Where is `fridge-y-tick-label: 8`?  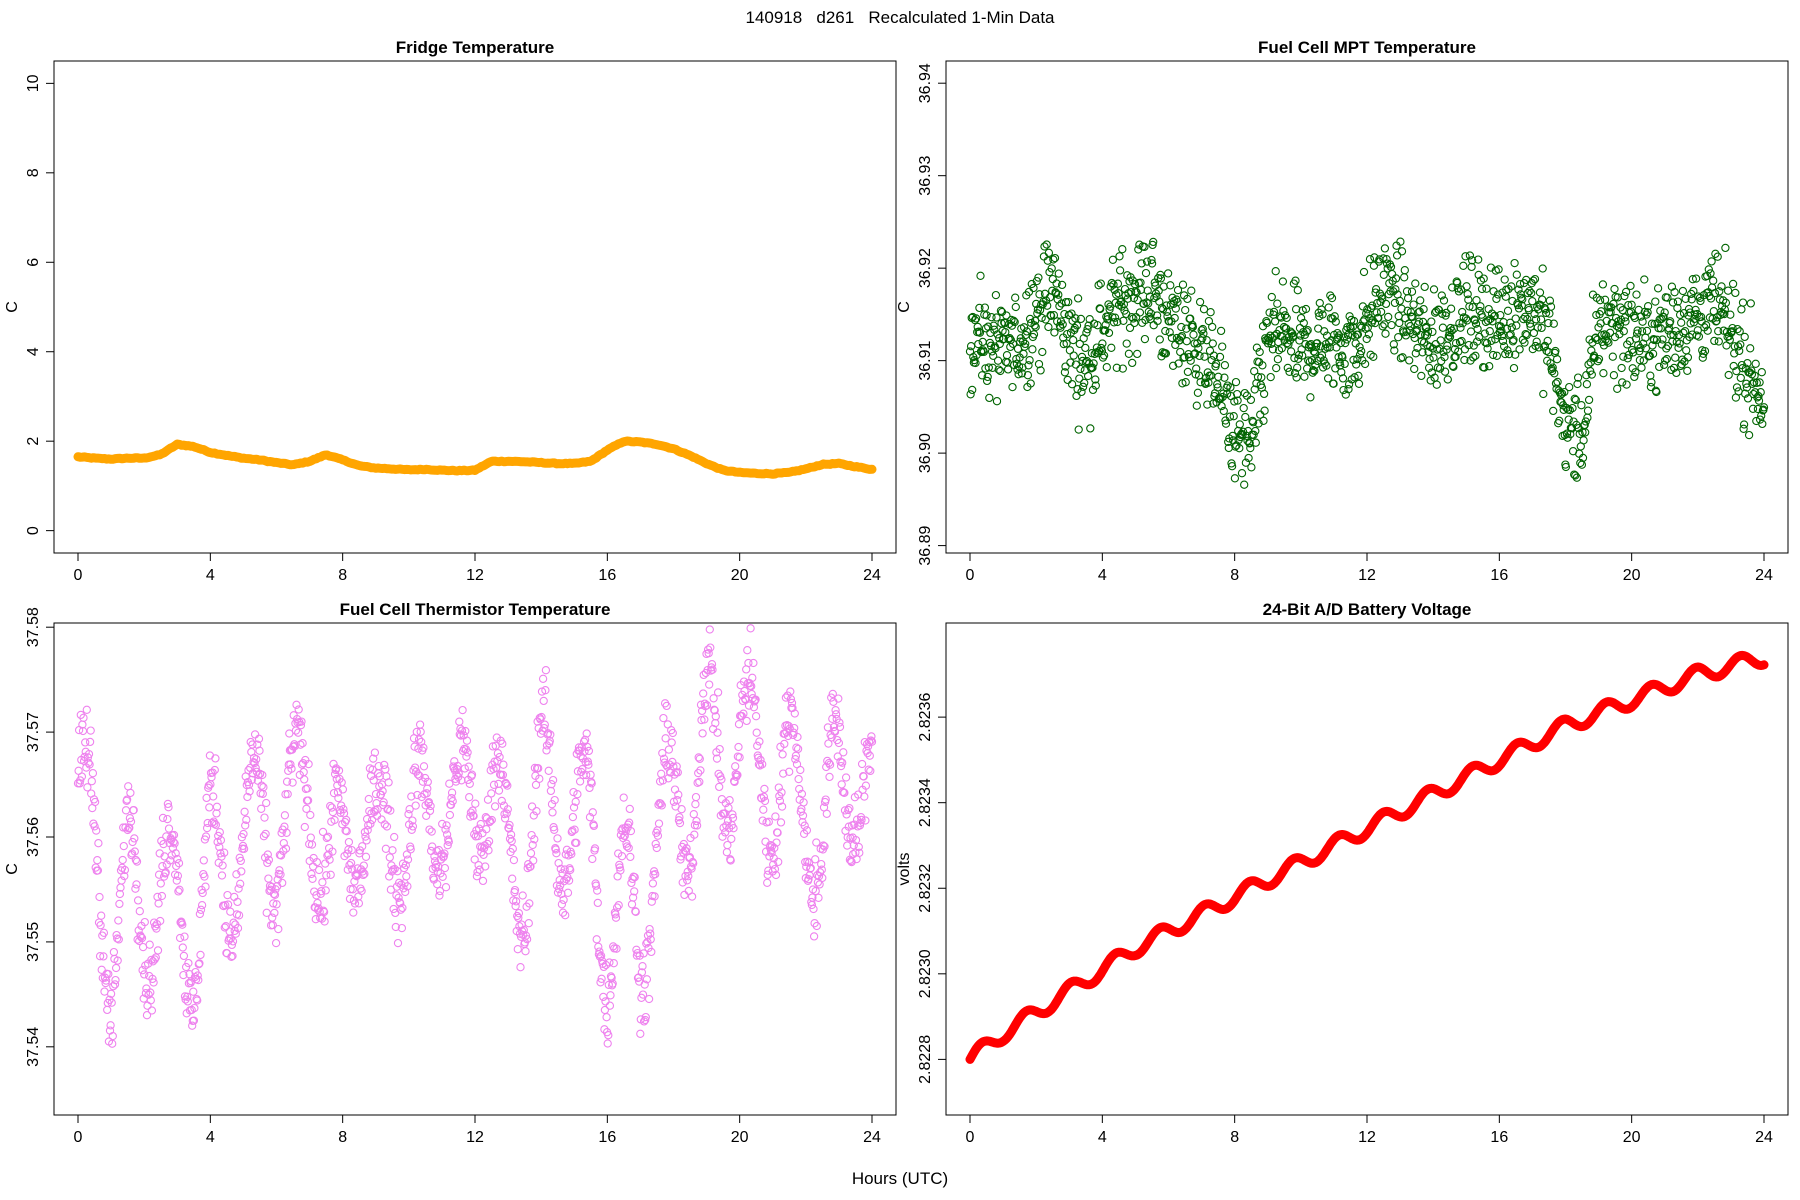 fridge-y-tick-label: 8 is located at coordinates (33, 172).